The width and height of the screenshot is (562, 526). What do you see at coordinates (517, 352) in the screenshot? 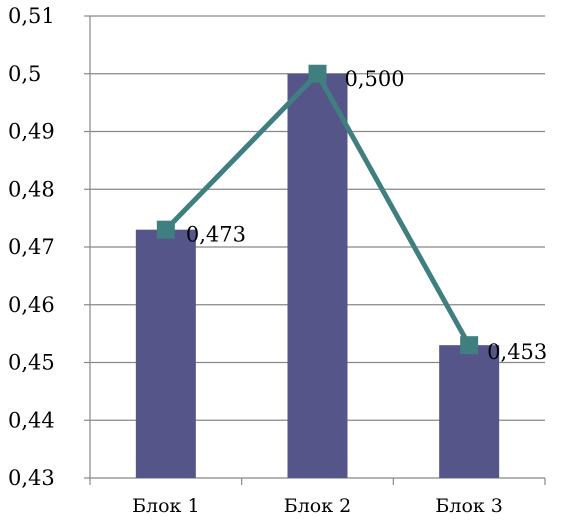
I see `data-label: 0,453` at bounding box center [517, 352].